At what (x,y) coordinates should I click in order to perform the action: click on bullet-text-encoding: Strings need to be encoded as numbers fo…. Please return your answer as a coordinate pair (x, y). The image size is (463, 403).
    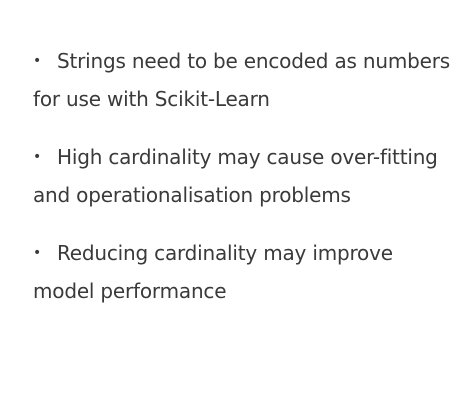
    Looking at the image, I should click on (241, 80).